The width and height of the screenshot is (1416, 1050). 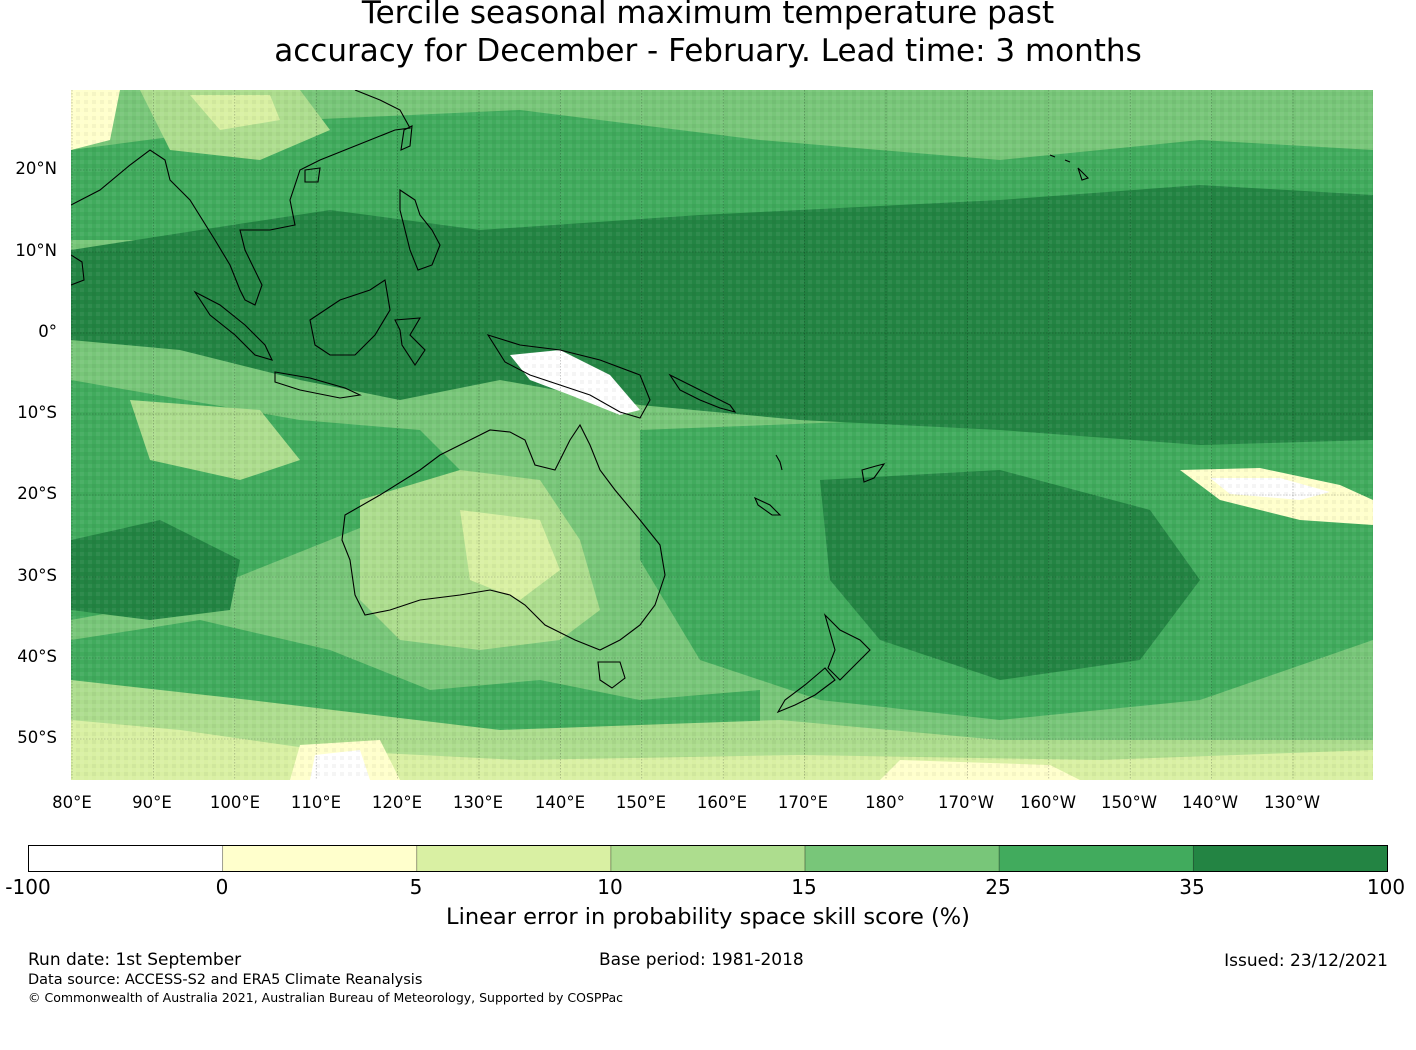 I want to click on australia-coastline, so click(x=503, y=537).